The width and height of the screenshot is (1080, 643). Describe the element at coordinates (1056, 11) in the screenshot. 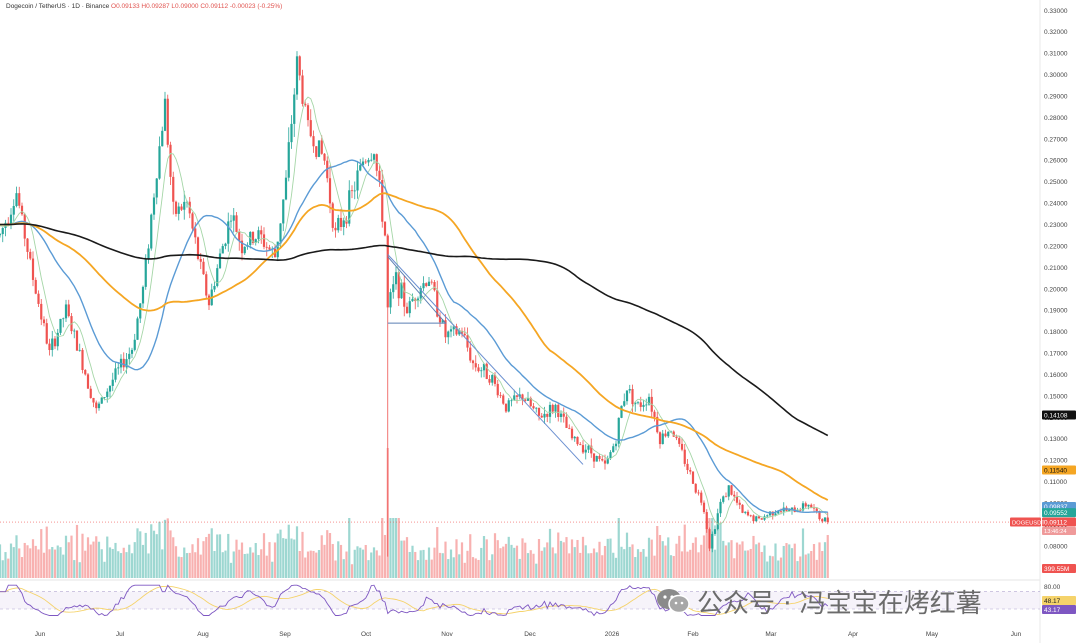

I see `price-tick-label: 0.33000` at that location.